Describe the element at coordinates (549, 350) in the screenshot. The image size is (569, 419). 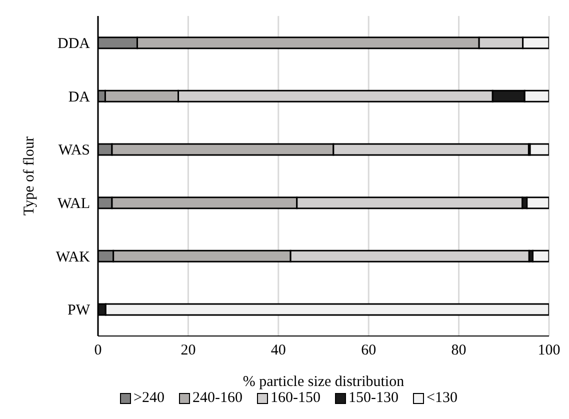
I see `x-tick-label: 100` at that location.